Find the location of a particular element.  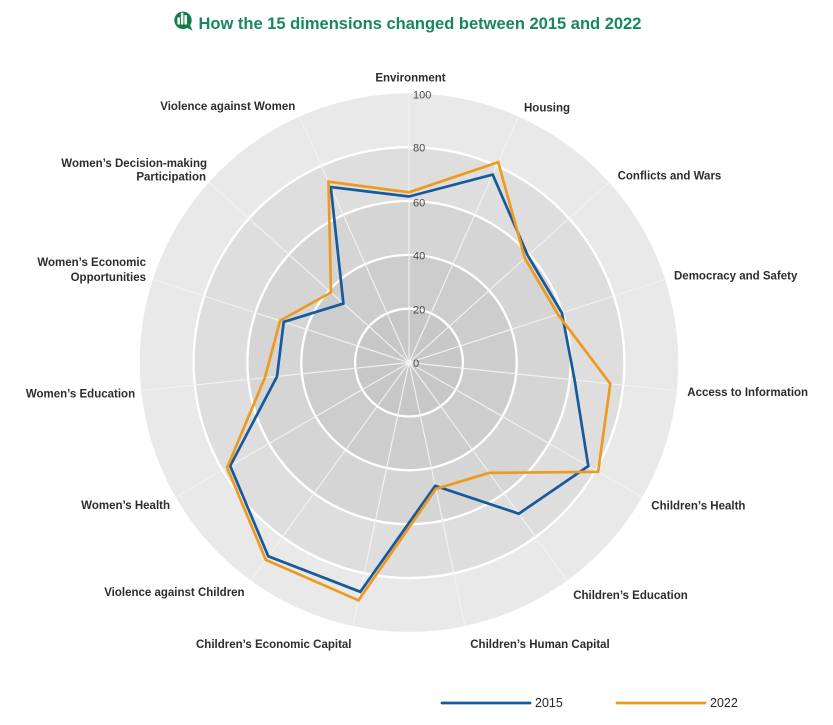

svg-text: Children’s Human Capital is located at coordinates (540, 645).